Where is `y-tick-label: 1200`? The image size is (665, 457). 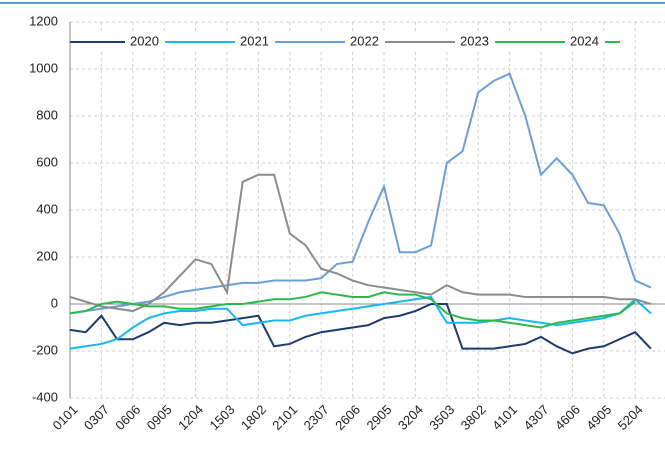 y-tick-label: 1200 is located at coordinates (43, 20).